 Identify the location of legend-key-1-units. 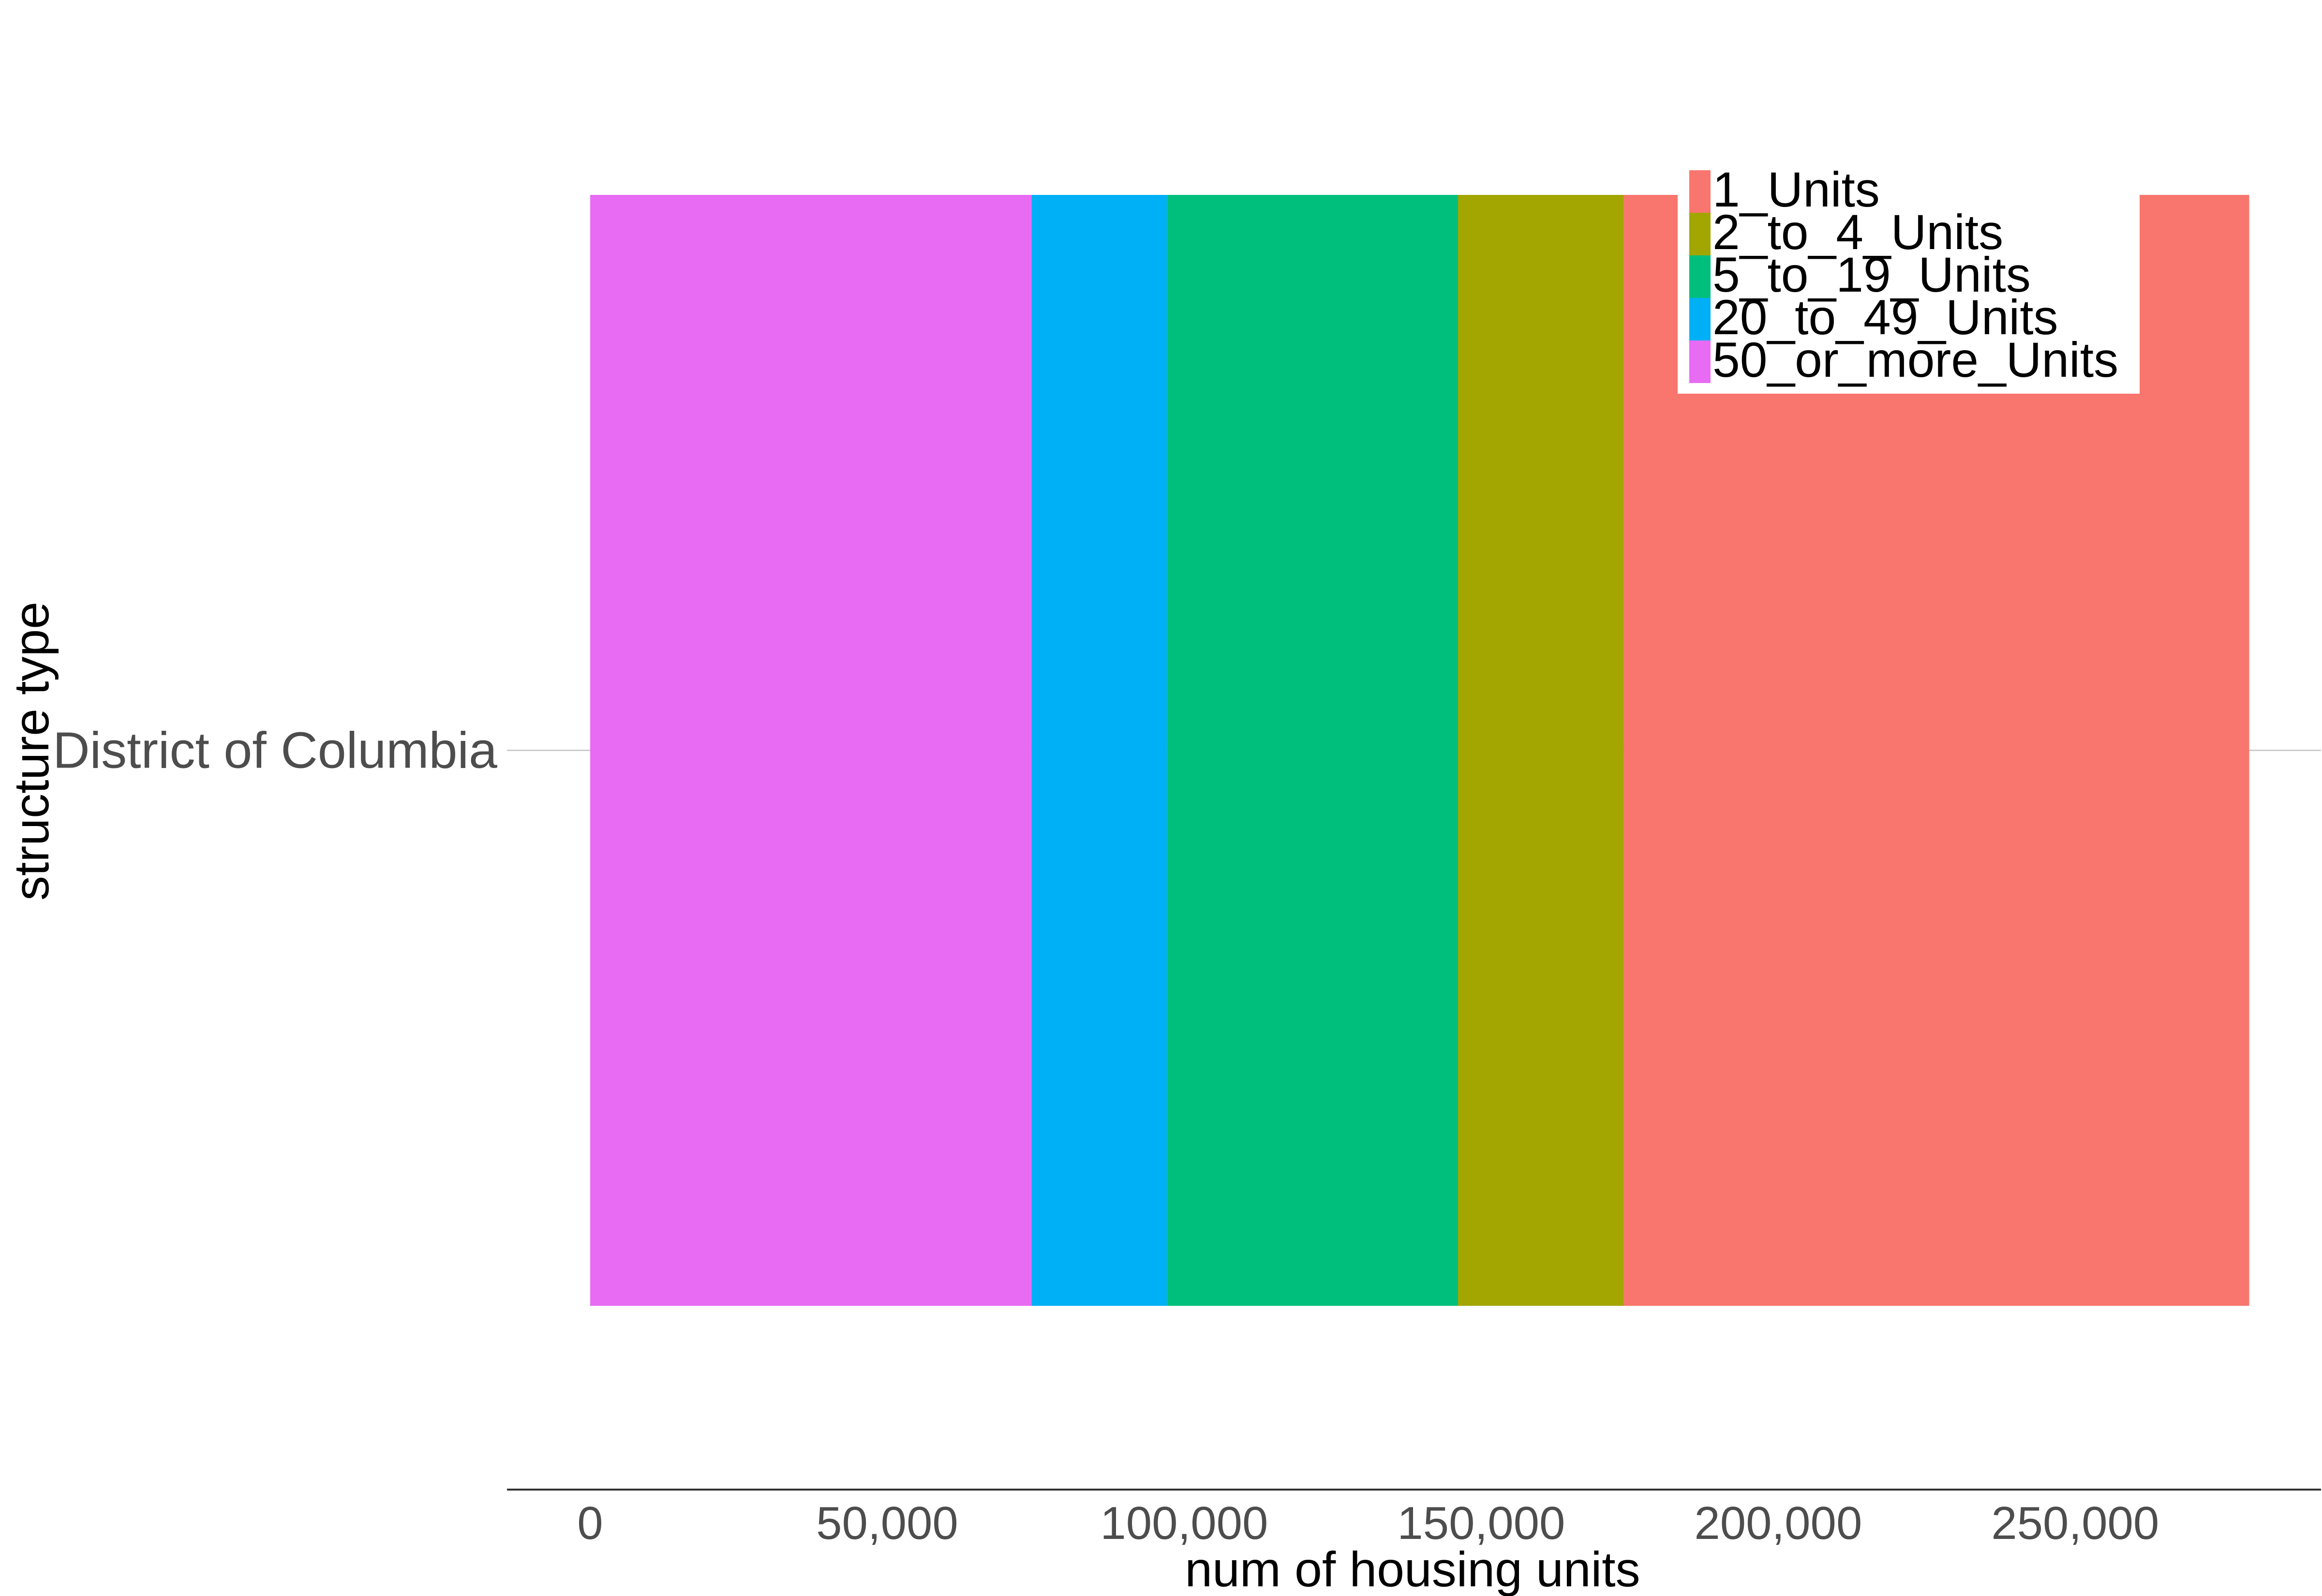
(1700, 191).